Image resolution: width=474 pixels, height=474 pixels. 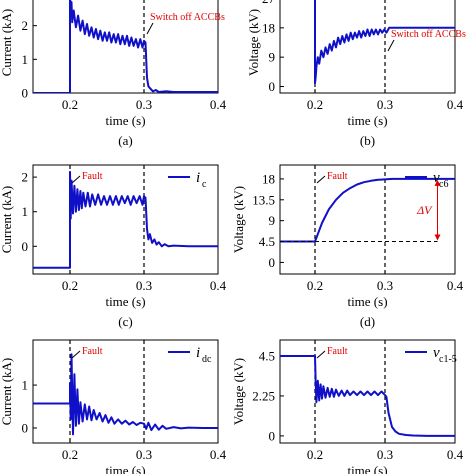 What do you see at coordinates (448, 359) in the screenshot?
I see `legend-subscript: c1-5` at bounding box center [448, 359].